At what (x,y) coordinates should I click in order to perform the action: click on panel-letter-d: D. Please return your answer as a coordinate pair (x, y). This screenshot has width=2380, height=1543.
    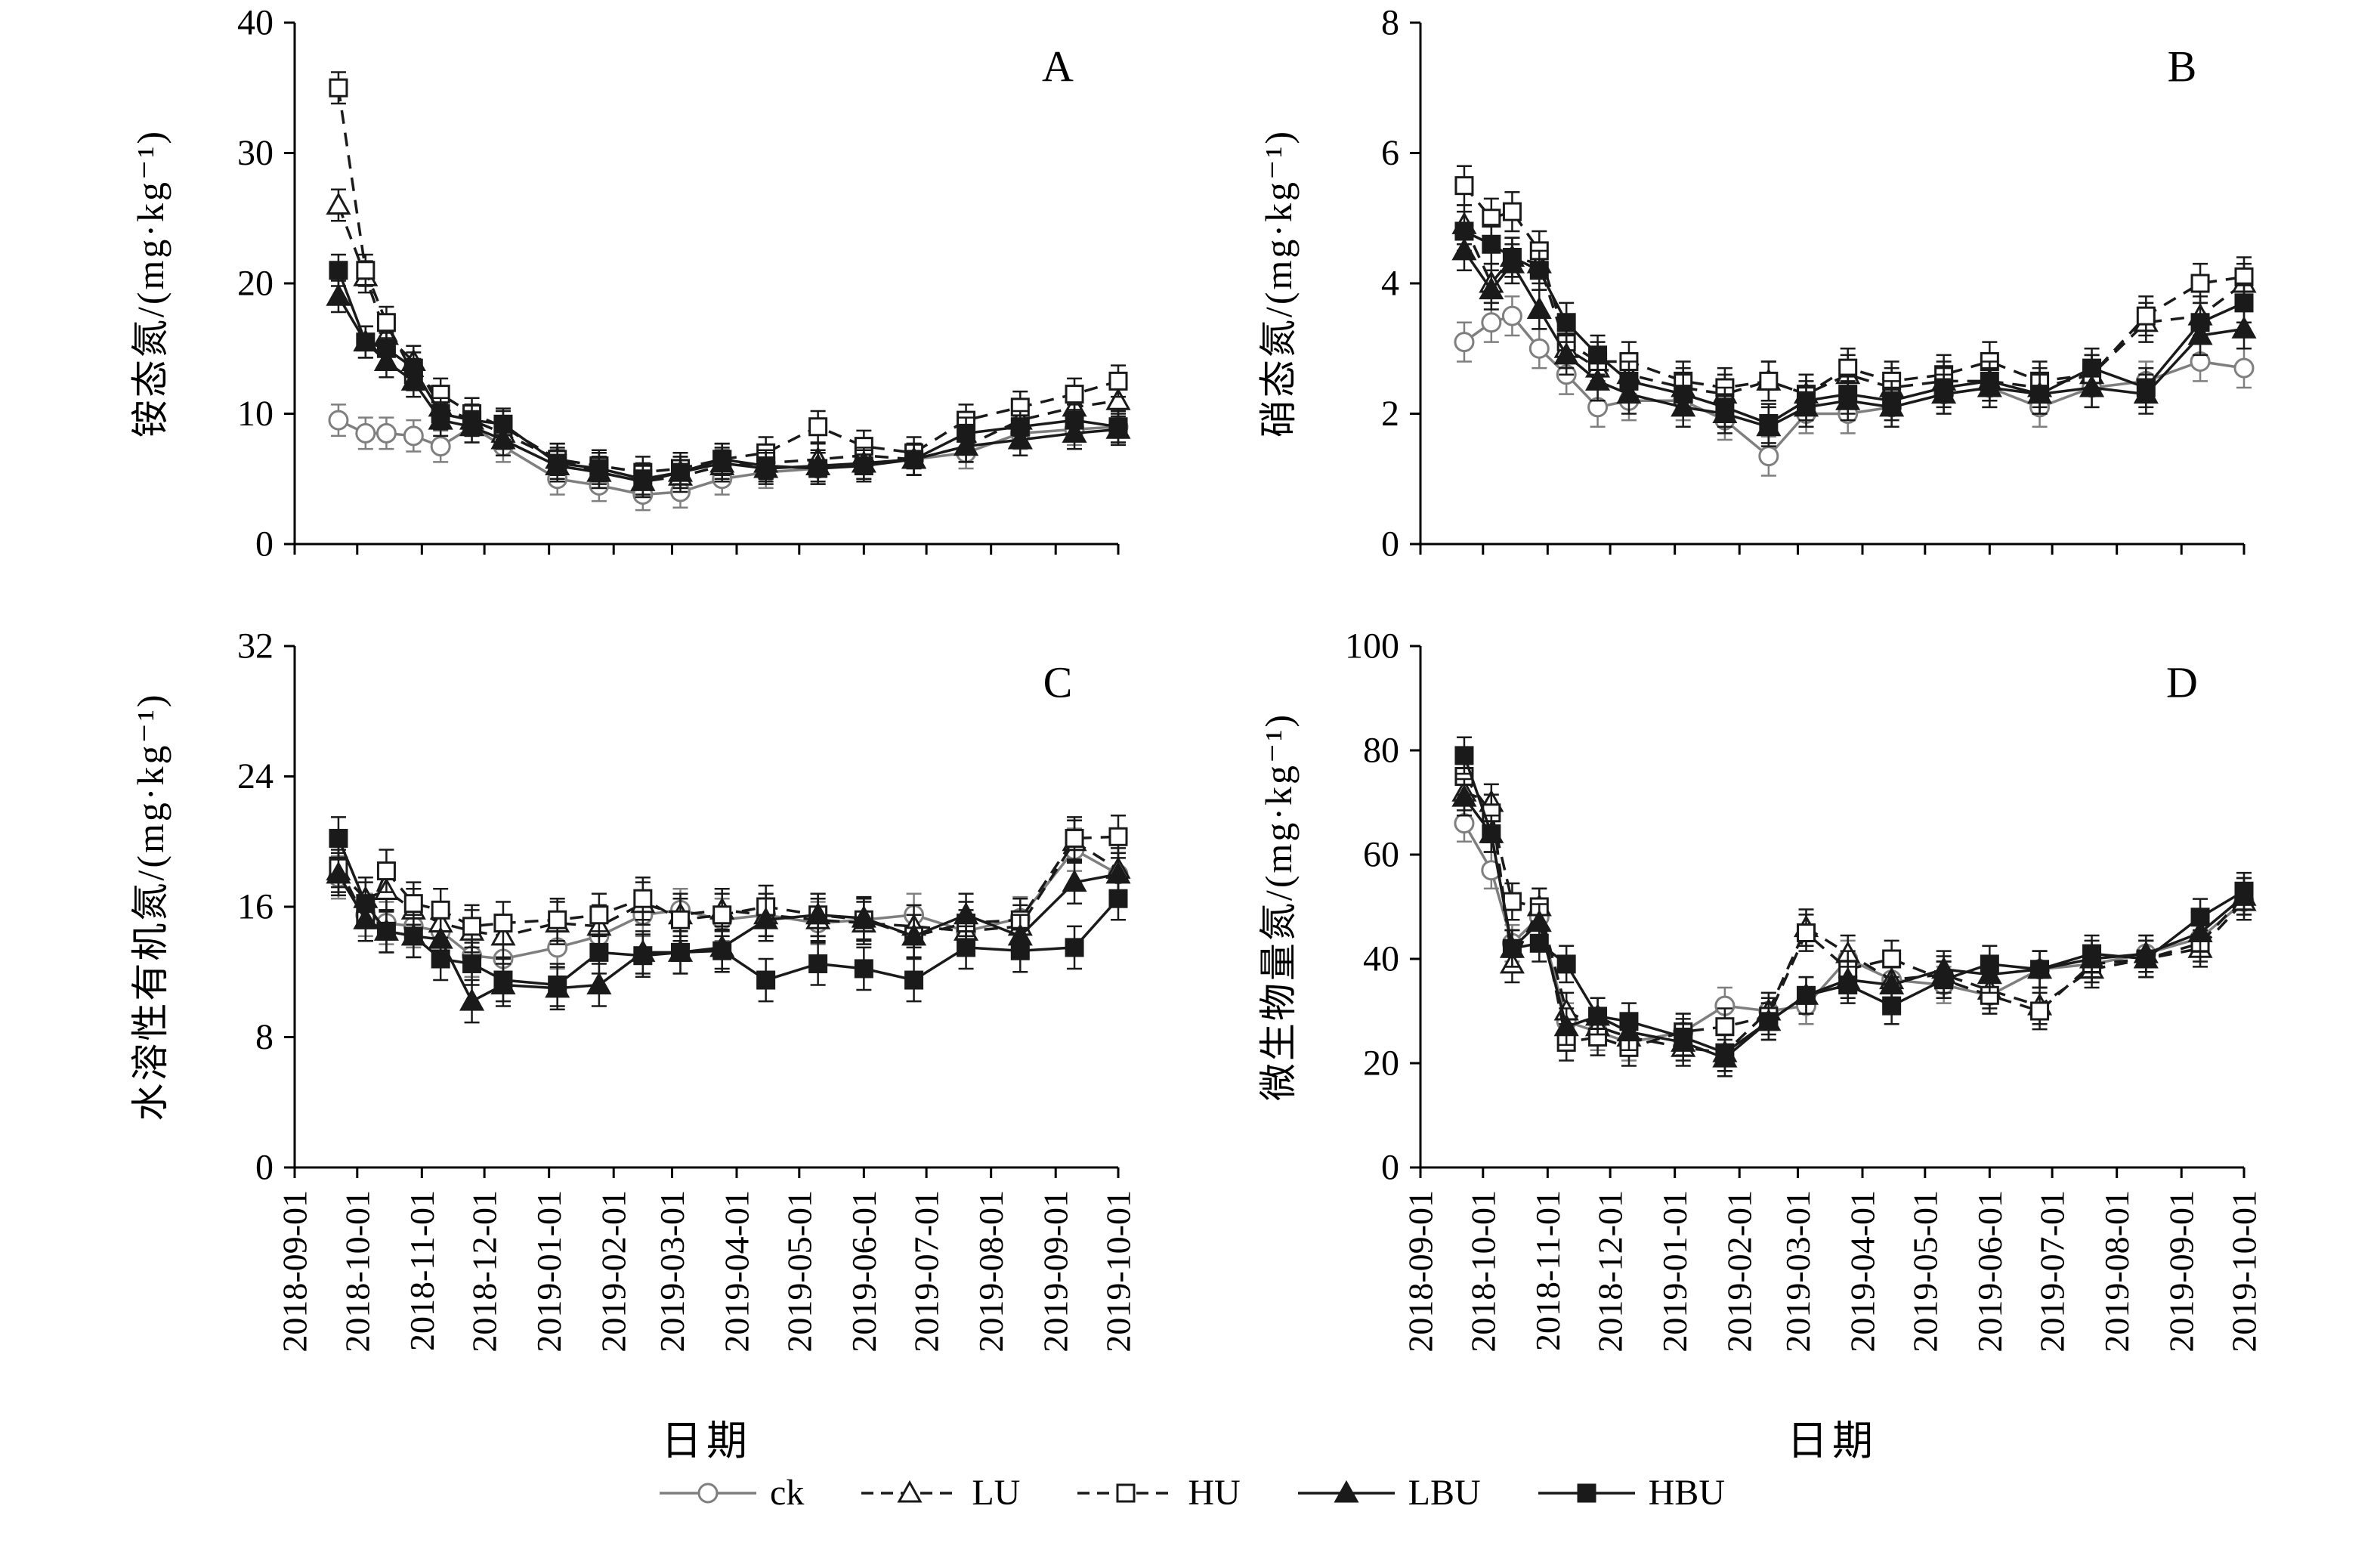
    Looking at the image, I should click on (2182, 682).